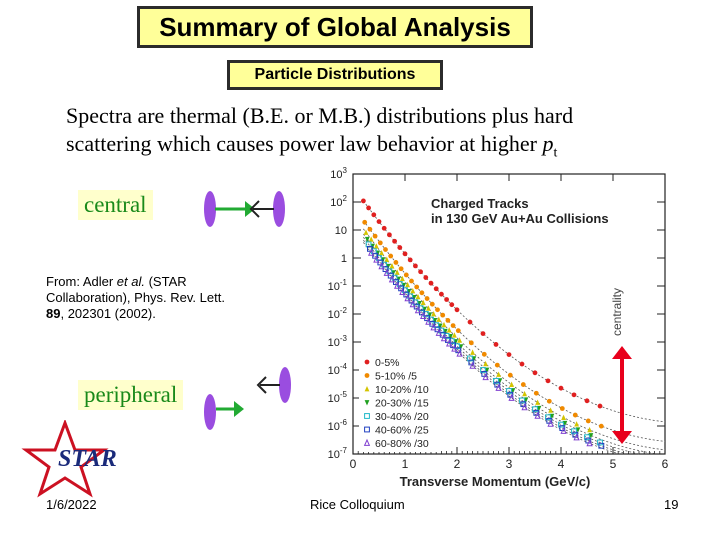 This screenshot has height=540, width=720. What do you see at coordinates (115, 205) in the screenshot?
I see `central-label: central` at bounding box center [115, 205].